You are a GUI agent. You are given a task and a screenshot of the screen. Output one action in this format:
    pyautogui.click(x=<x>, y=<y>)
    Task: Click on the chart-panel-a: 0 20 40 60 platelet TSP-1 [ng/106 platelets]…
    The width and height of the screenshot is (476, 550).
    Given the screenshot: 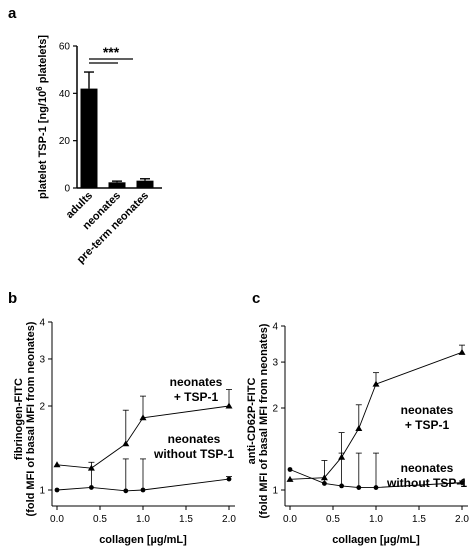 What is the action you would take?
    pyautogui.click(x=98, y=150)
    